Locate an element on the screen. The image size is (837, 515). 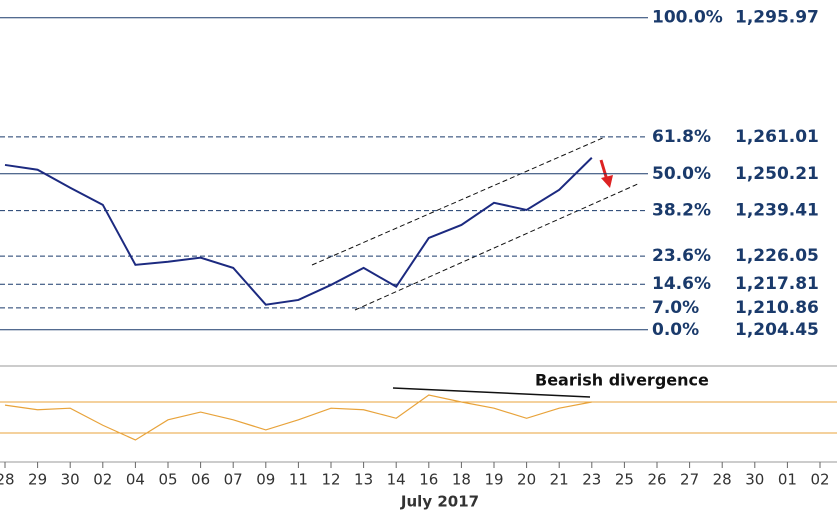
x-tick-label: 12 is located at coordinates (330, 480).